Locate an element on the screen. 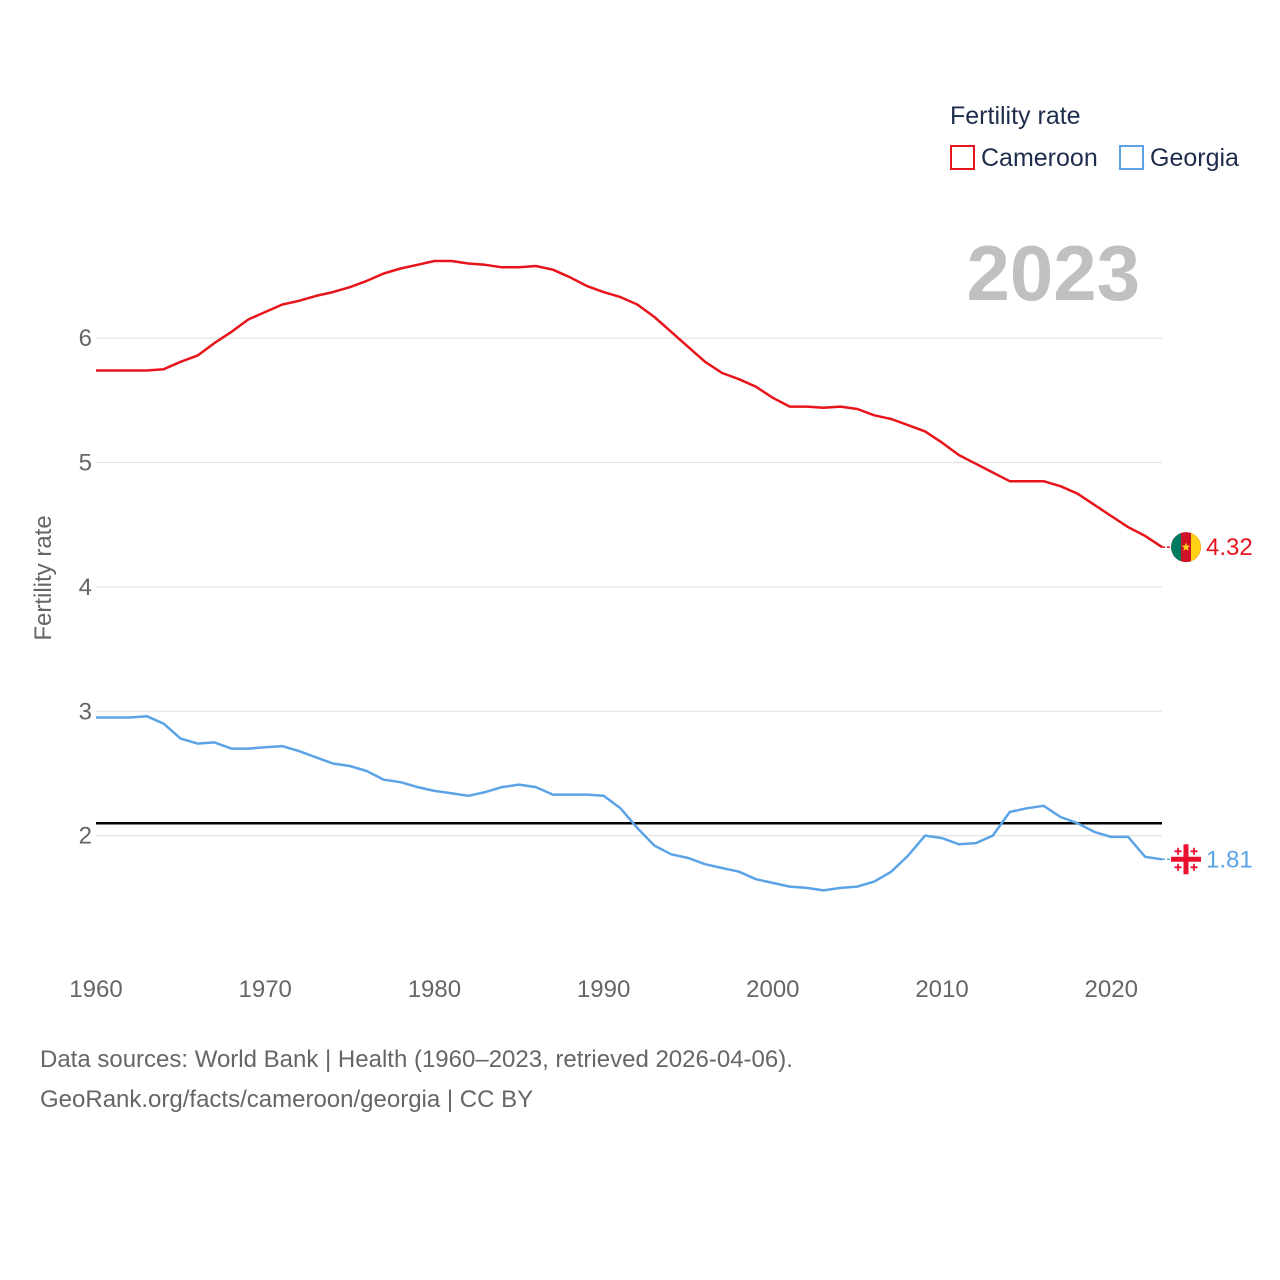 The width and height of the screenshot is (1280, 1280). x-tick-label: 1990 is located at coordinates (603, 989).